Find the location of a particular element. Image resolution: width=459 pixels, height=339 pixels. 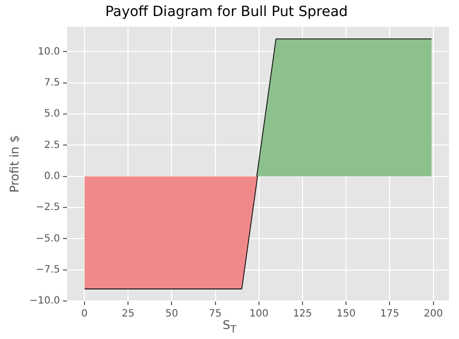

x-tick-label: 150 is located at coordinates (346, 314).